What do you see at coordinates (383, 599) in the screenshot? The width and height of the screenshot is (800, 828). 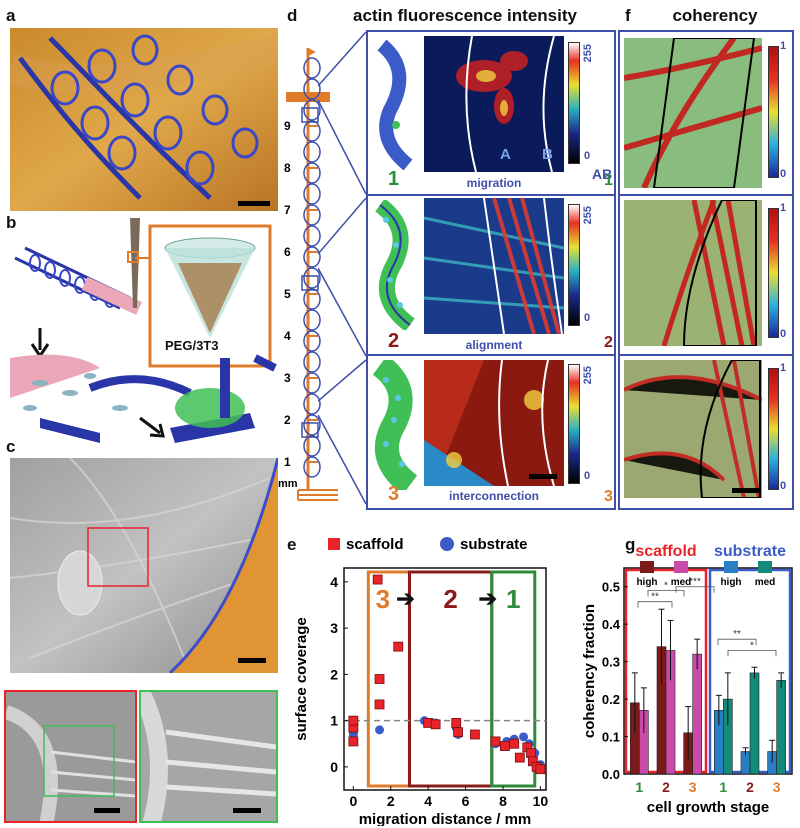 I see `stage-region-label: 3` at bounding box center [383, 599].